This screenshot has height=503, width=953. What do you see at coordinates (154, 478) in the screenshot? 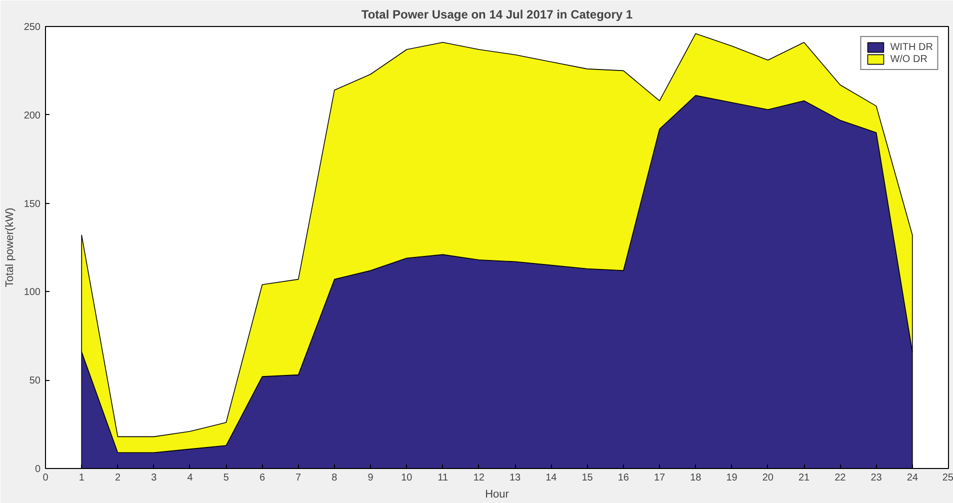
I see `x-tick-label: 3` at bounding box center [154, 478].